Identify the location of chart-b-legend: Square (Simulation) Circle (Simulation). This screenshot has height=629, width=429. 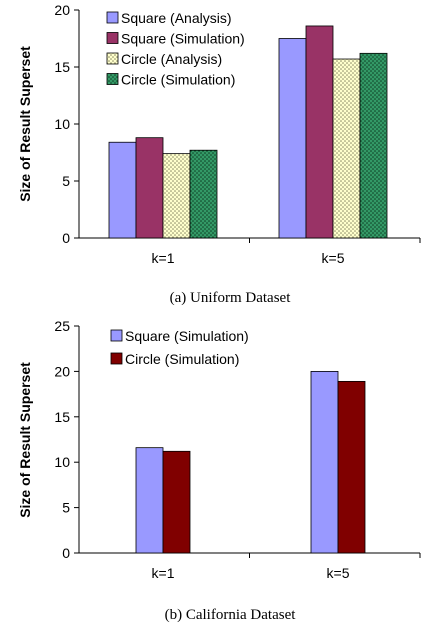
(179, 347).